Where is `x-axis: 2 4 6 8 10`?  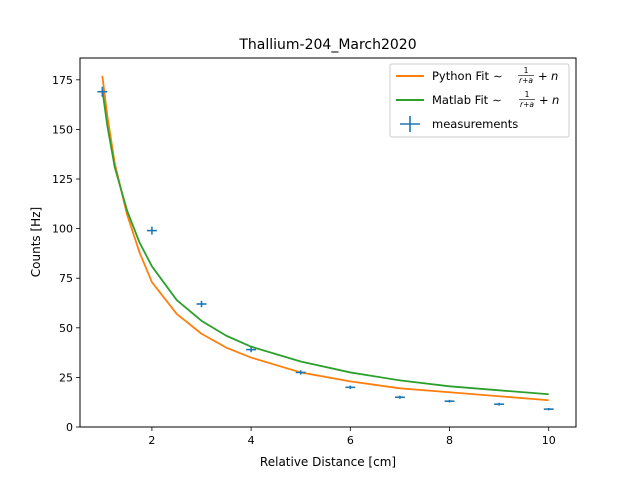
x-axis: 2 4 6 8 10 is located at coordinates (352, 437).